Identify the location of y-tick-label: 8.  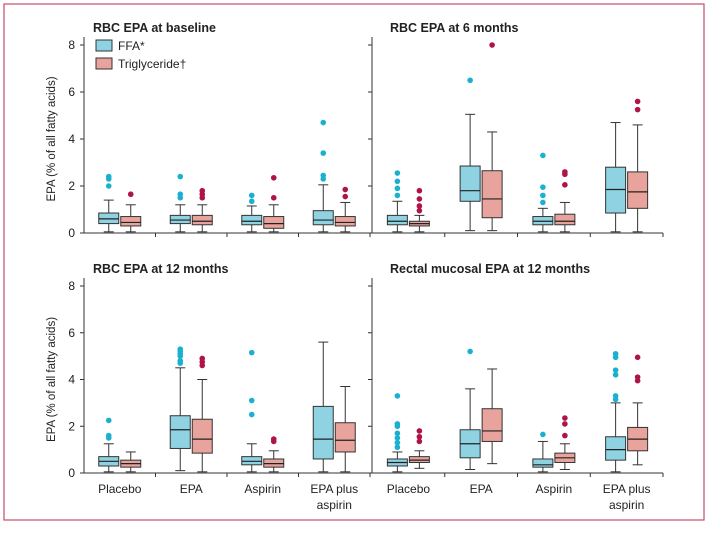
(71, 286).